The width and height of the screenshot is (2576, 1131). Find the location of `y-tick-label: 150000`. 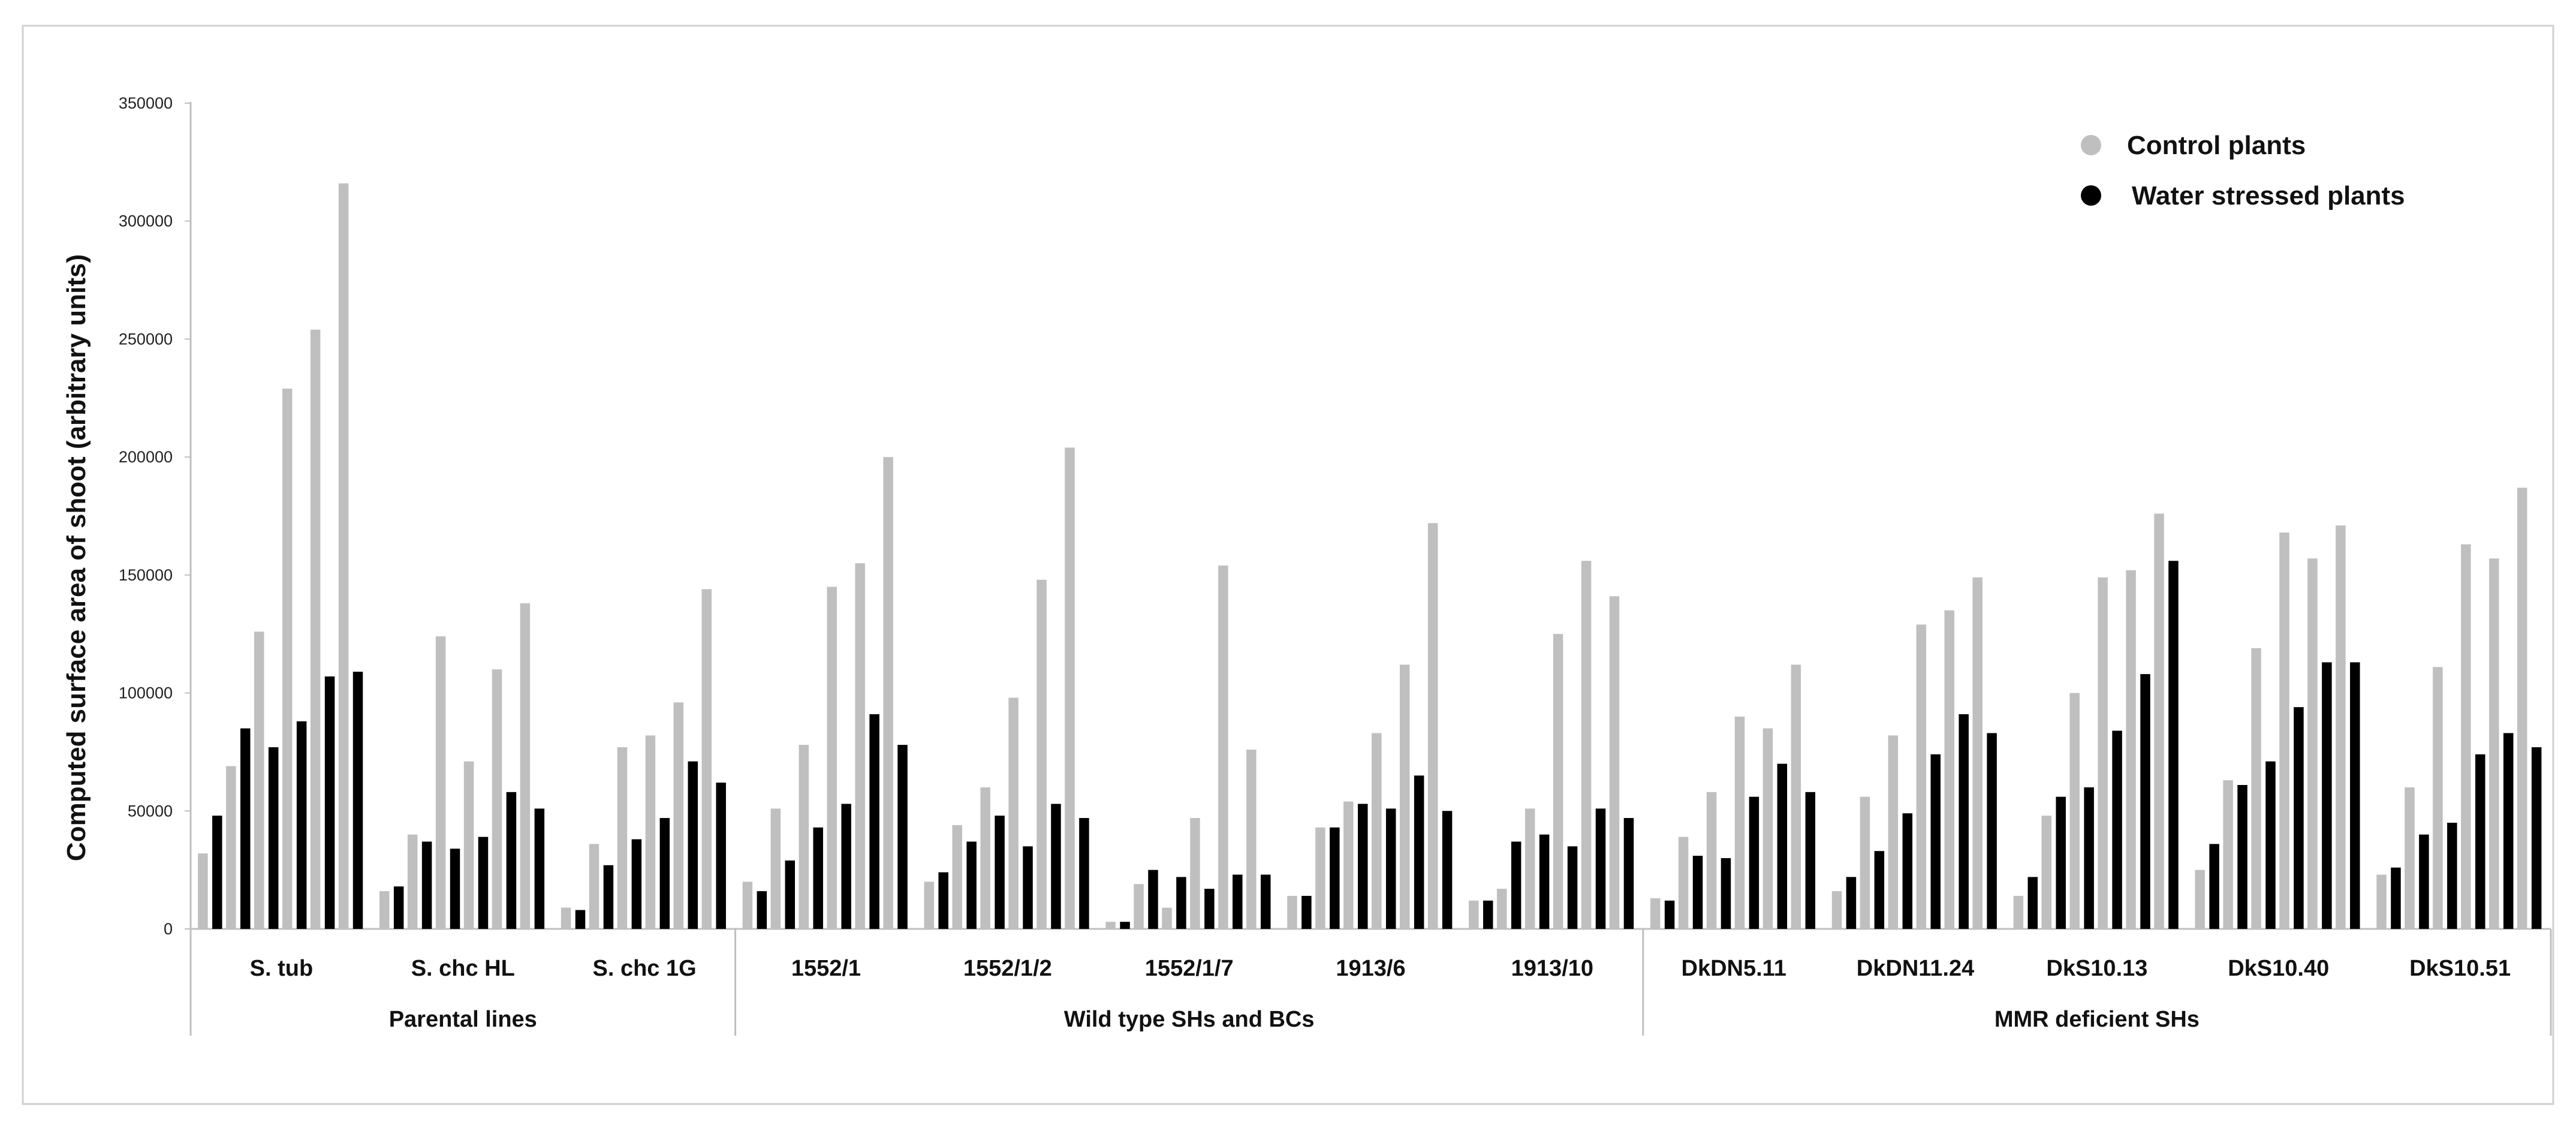

y-tick-label: 150000 is located at coordinates (146, 575).